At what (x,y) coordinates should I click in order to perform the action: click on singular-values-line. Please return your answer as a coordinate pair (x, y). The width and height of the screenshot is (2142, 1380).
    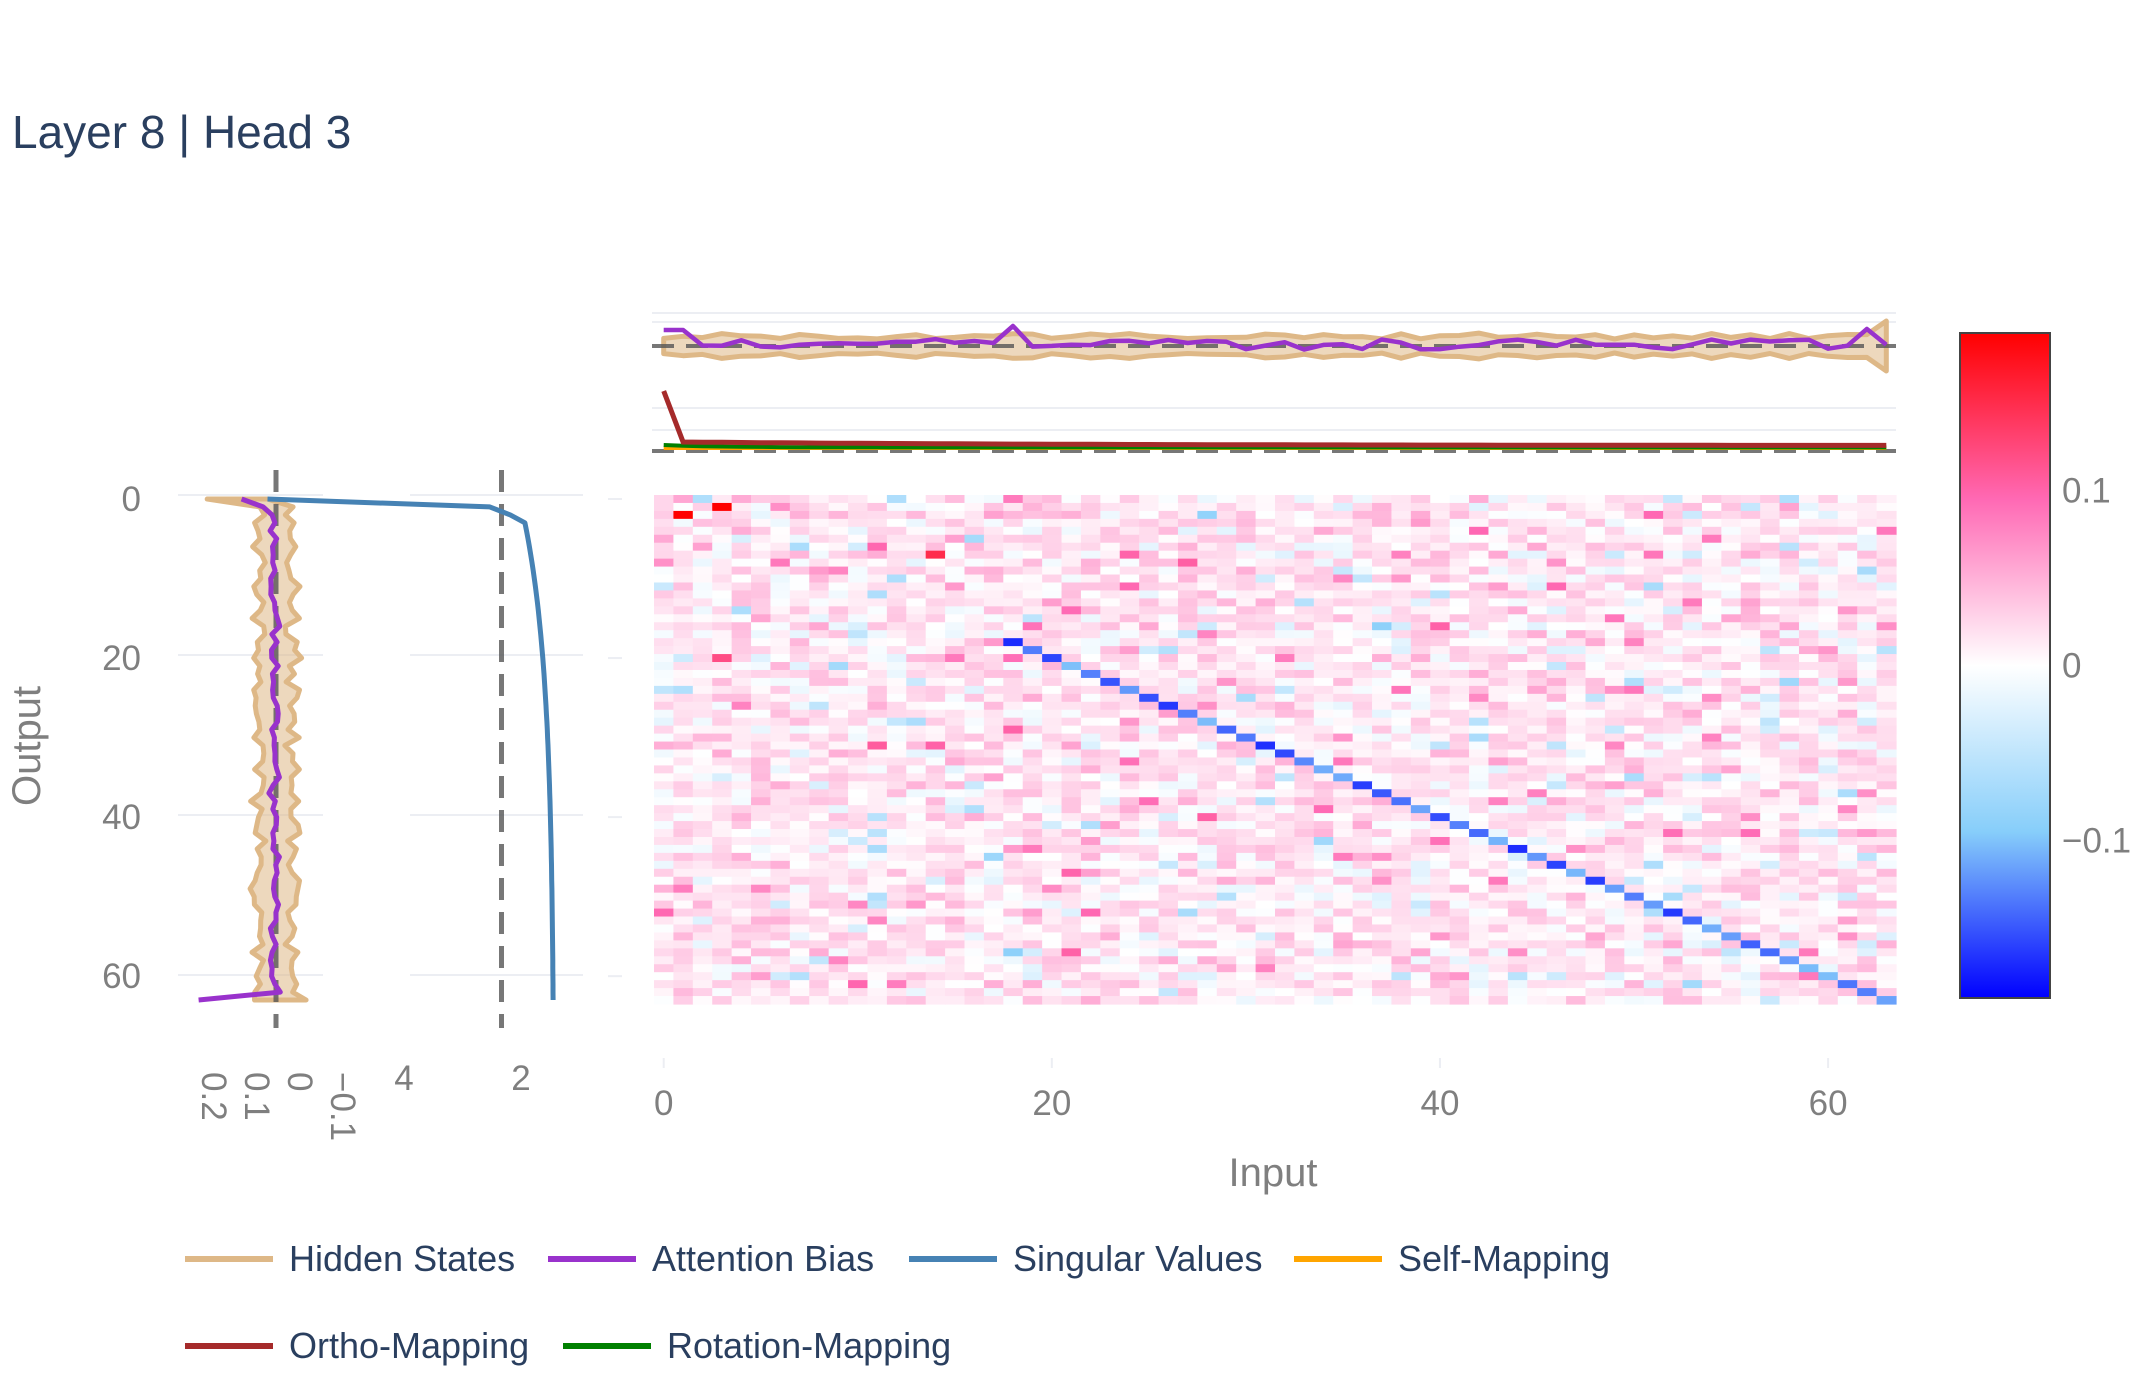
    Looking at the image, I should click on (411, 748).